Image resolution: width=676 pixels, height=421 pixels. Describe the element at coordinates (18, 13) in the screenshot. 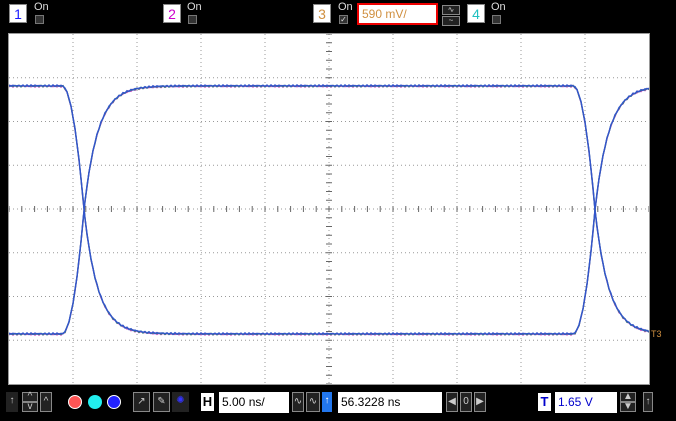

I see `channel-1-button: 1` at that location.